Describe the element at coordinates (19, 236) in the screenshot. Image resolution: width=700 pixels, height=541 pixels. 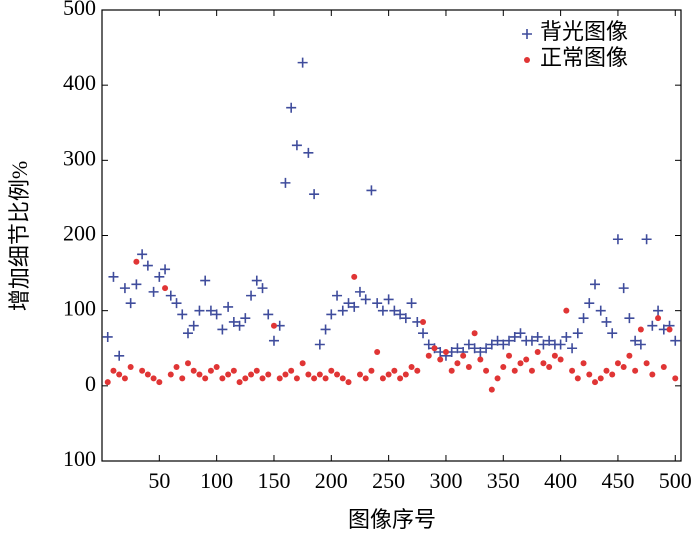
I see `y-axis-label: 增加细节比例%` at that location.